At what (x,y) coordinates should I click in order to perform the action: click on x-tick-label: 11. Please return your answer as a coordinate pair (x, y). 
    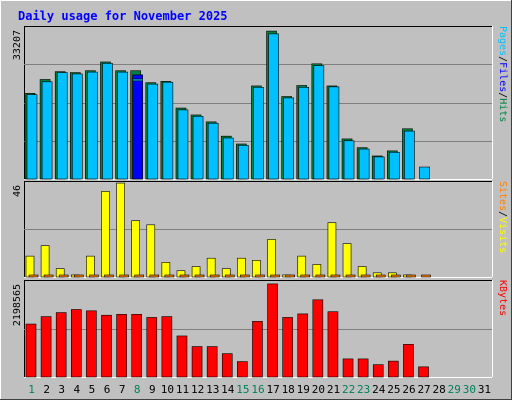
    Looking at the image, I should click on (182, 389).